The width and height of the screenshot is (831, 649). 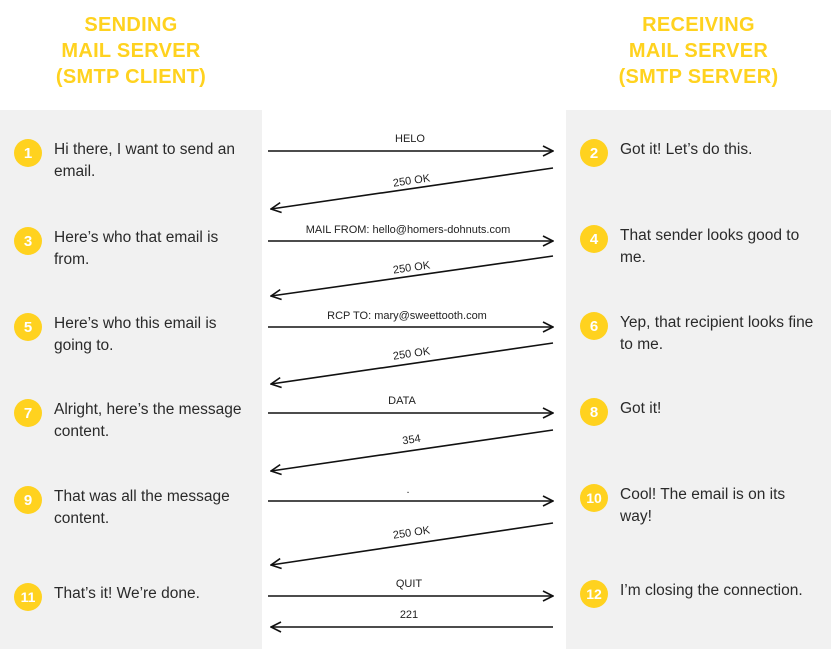 What do you see at coordinates (717, 333) in the screenshot?
I see `step-text: Yep, that recipient looks fine to me.` at bounding box center [717, 333].